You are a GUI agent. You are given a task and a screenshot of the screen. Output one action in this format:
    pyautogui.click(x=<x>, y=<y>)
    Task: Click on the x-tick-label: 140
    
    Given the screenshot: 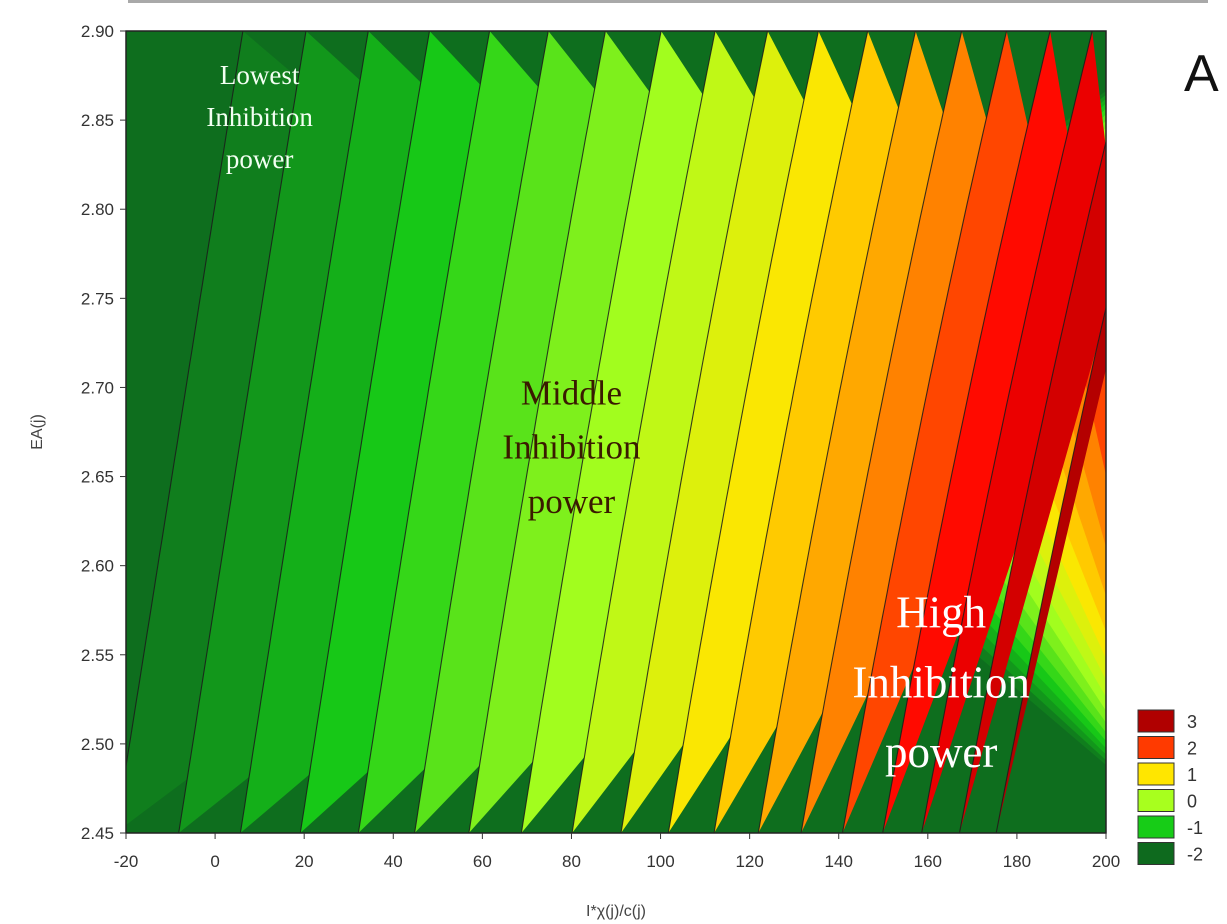 What is the action you would take?
    pyautogui.click(x=839, y=861)
    